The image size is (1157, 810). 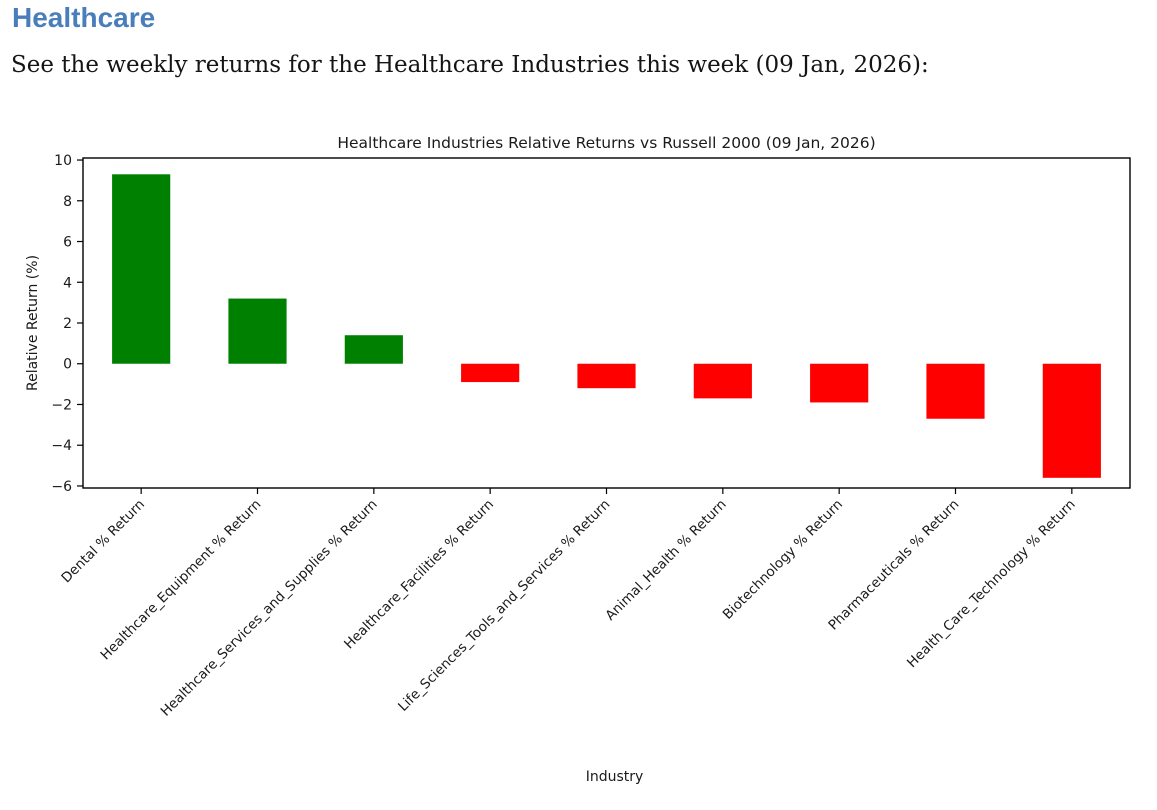 I want to click on bar-healthcare_facilities, so click(x=490, y=373).